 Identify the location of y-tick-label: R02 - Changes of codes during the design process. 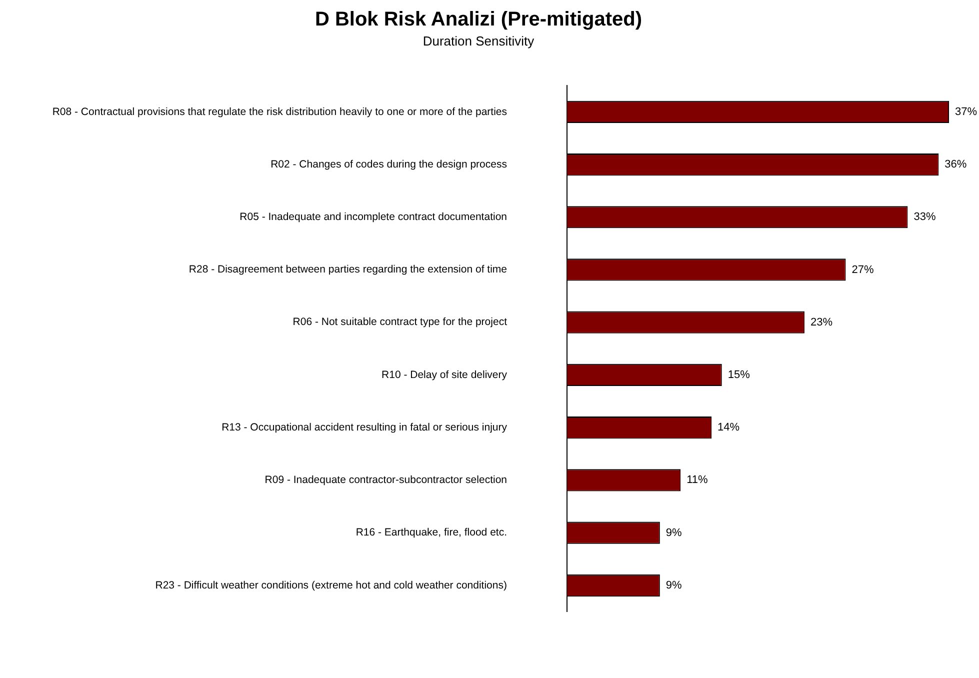
(388, 164).